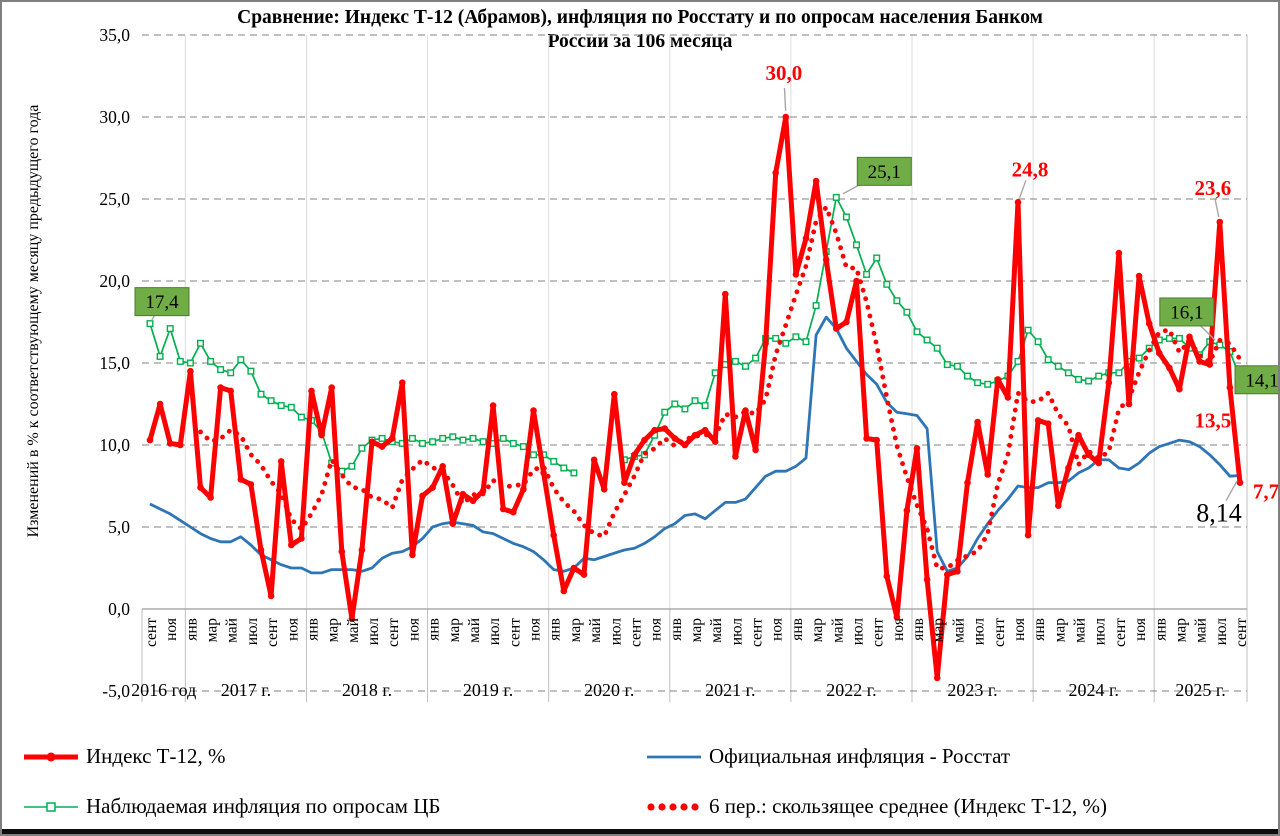  I want to click on annotation-value: 14,1, so click(1261, 380).